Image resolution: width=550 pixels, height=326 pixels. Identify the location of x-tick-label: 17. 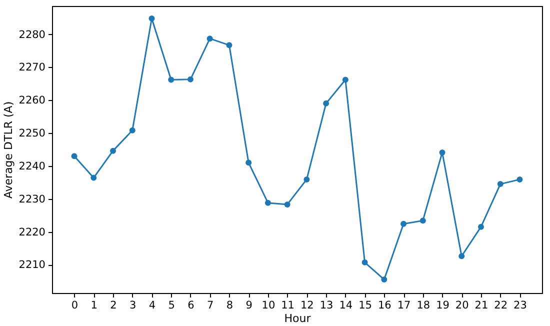
(404, 306).